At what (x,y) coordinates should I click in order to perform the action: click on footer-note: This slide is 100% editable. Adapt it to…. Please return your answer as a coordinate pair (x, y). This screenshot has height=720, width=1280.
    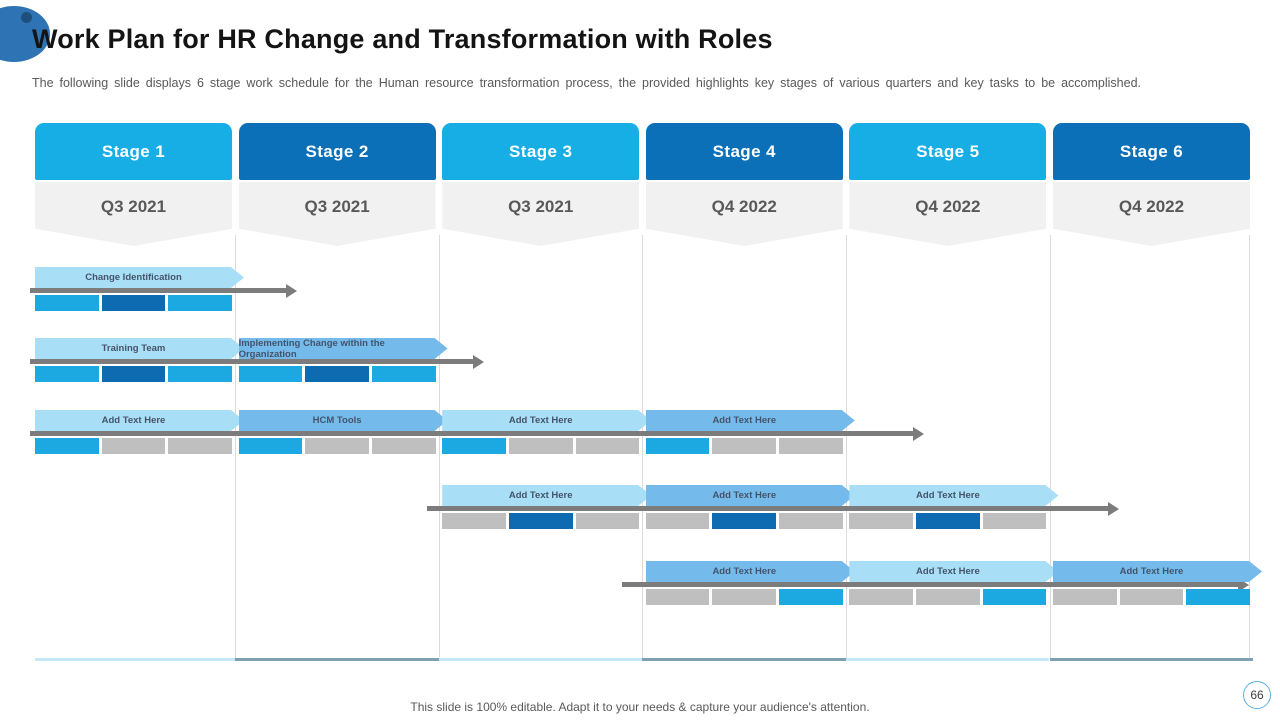
    Looking at the image, I should click on (640, 707).